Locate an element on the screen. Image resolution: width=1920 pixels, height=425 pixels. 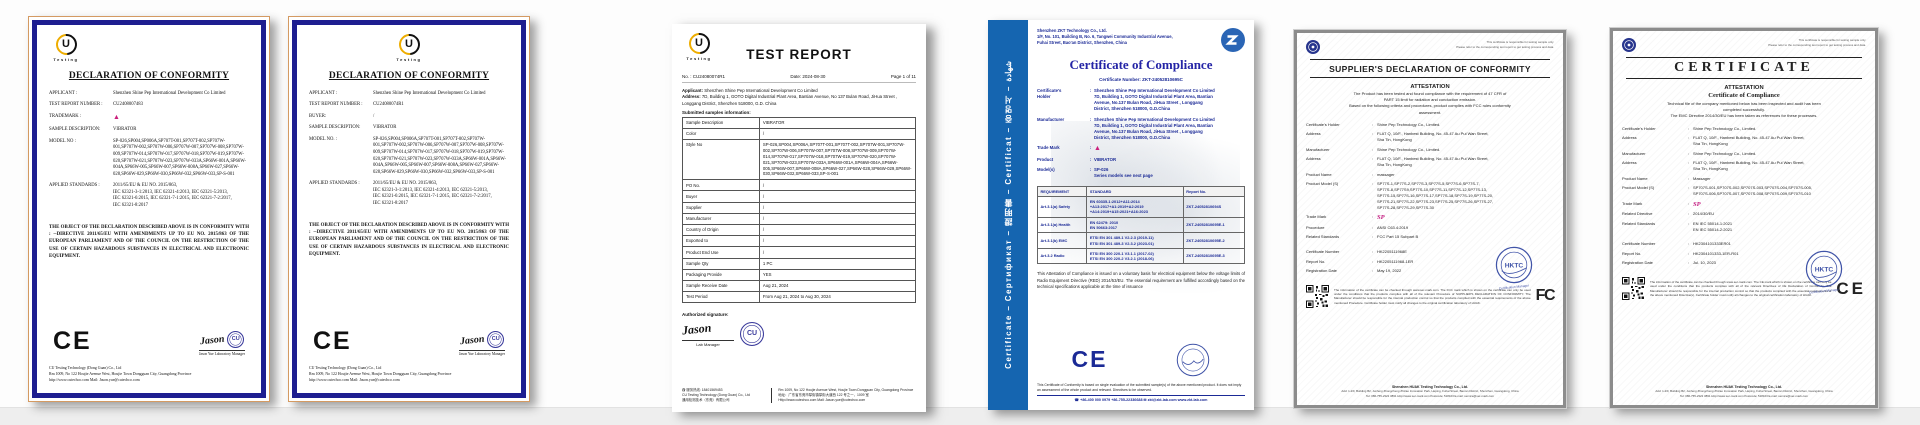
report-title: TEST REPORT is located at coordinates (799, 54).